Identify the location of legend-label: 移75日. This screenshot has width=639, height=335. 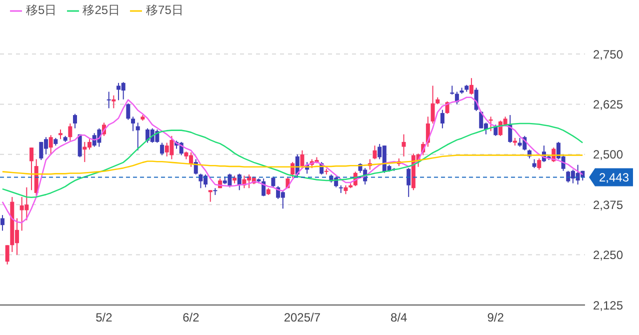
(165, 10).